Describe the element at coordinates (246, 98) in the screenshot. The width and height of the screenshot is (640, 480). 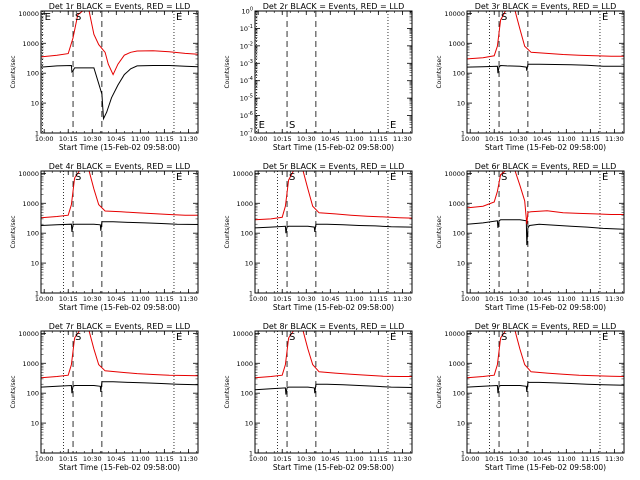
I see `y-tick-label: 10⁻⁵` at that location.